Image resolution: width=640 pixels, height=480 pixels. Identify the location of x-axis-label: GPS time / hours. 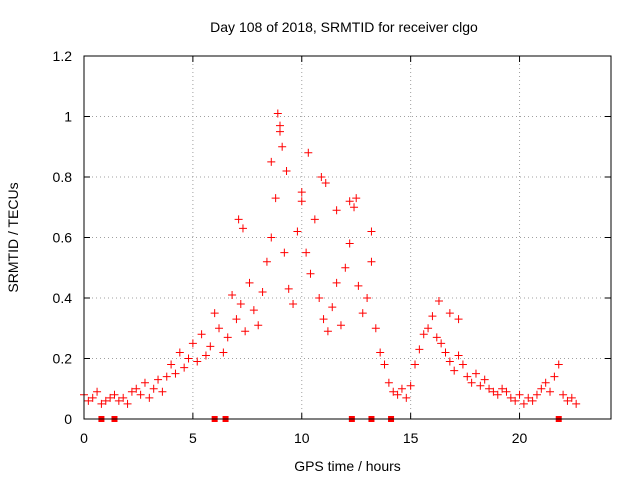
(347, 466).